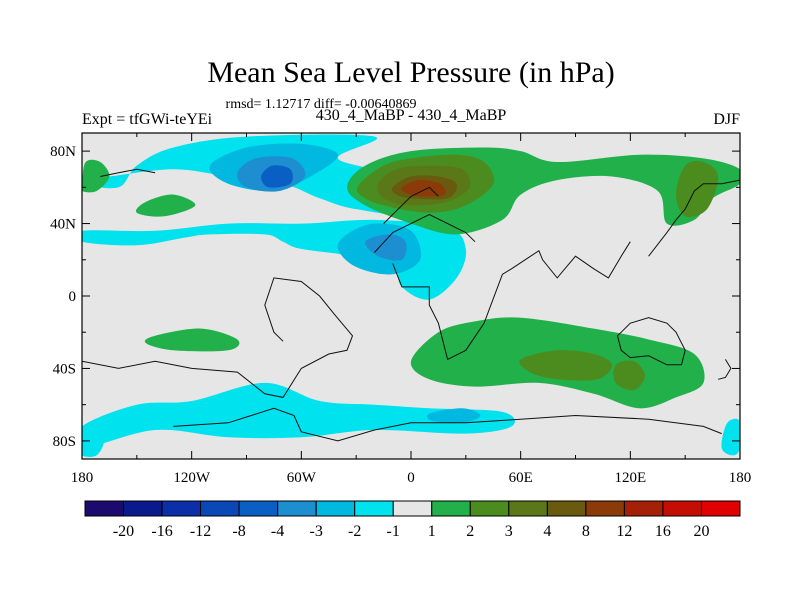  Describe the element at coordinates (192, 478) in the screenshot. I see `x-tick-label-1: 120W` at that location.